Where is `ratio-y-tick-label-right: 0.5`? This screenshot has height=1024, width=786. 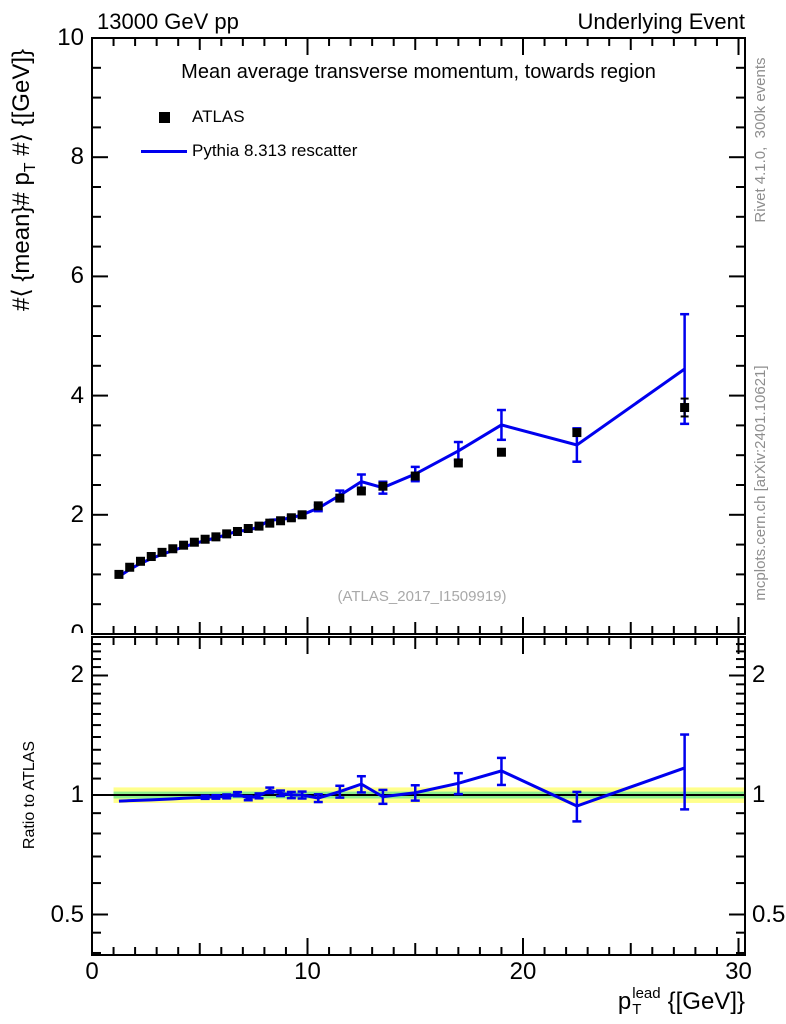 ratio-y-tick-label-right: 0.5 is located at coordinates (769, 914).